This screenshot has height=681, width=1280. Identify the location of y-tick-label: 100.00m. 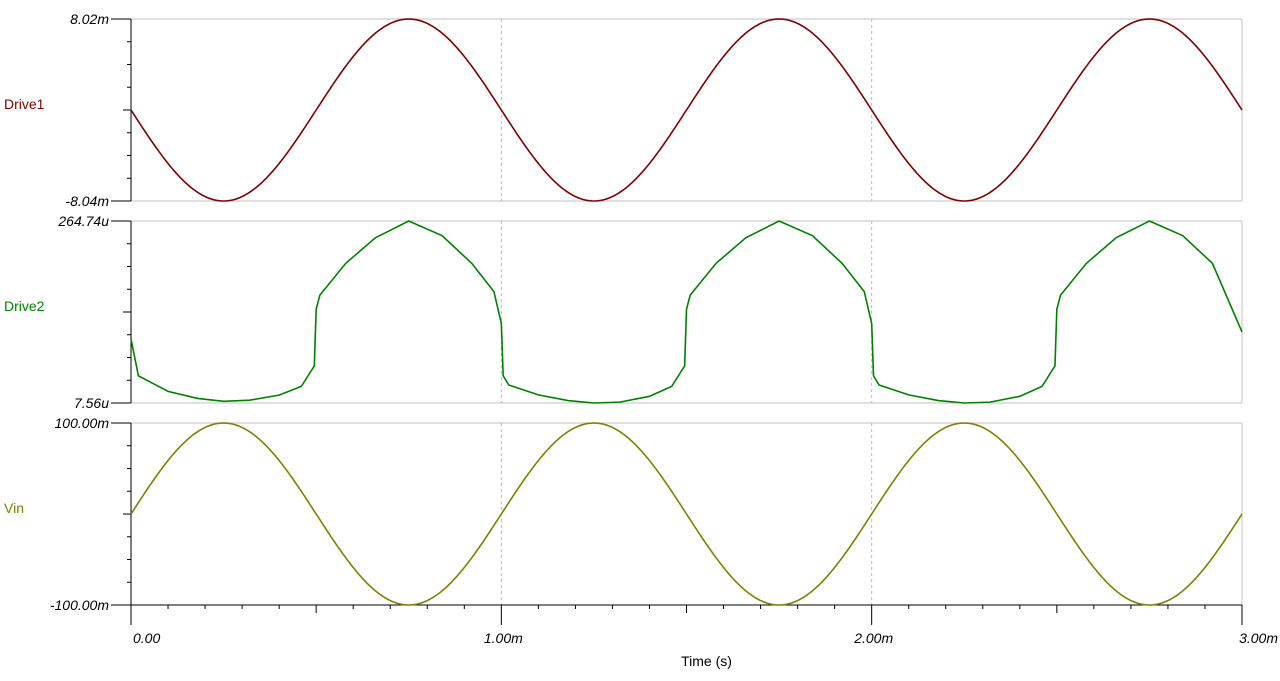
(82, 423).